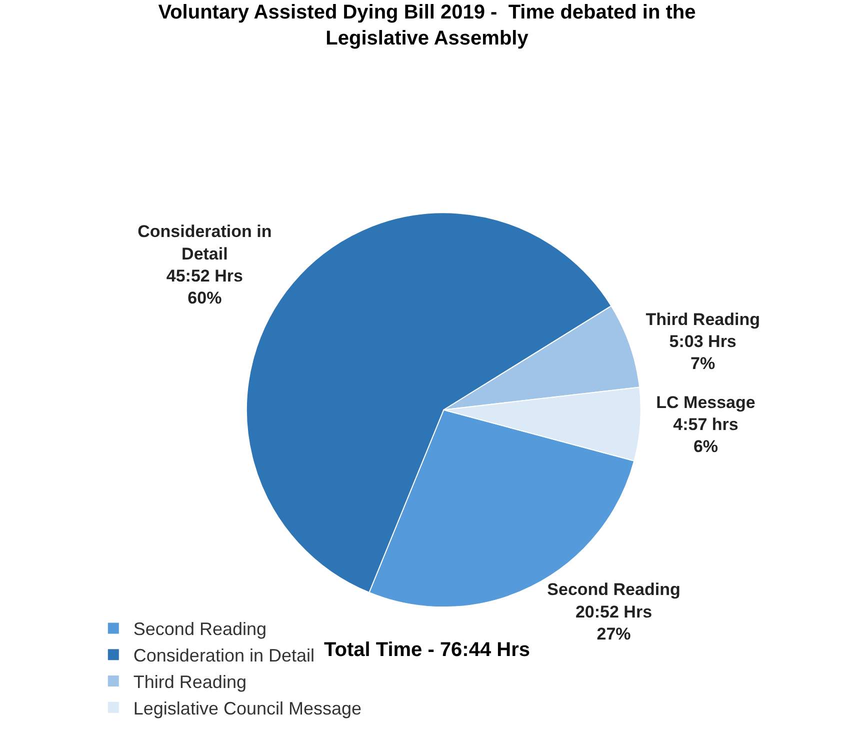 The width and height of the screenshot is (854, 731). I want to click on legend-label: Second Reading, so click(200, 629).